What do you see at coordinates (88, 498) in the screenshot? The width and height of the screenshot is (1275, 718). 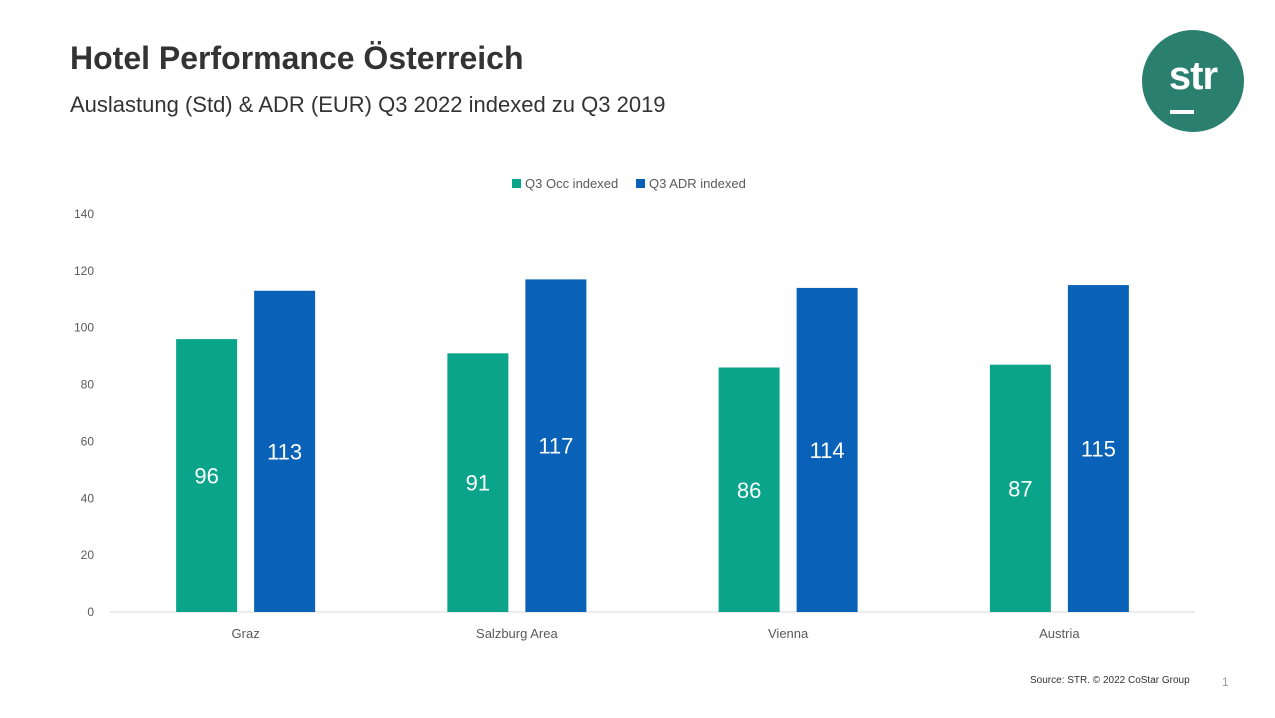 I see `y-tick-label: 40` at bounding box center [88, 498].